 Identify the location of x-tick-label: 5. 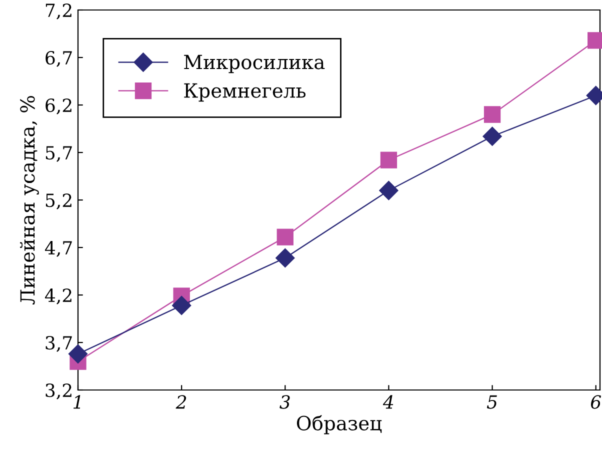
(491, 402).